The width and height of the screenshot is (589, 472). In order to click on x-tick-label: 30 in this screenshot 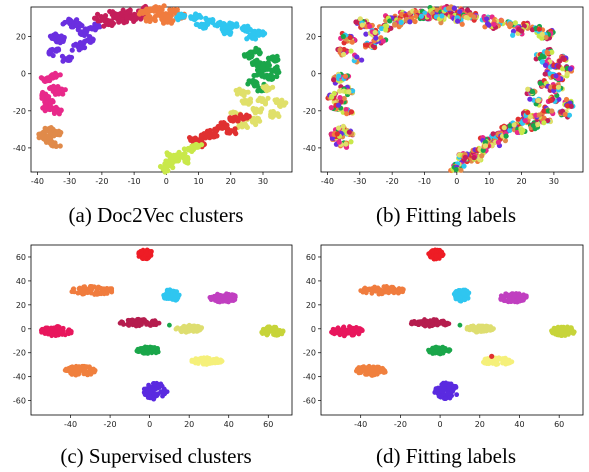, I will do `click(554, 181)`.